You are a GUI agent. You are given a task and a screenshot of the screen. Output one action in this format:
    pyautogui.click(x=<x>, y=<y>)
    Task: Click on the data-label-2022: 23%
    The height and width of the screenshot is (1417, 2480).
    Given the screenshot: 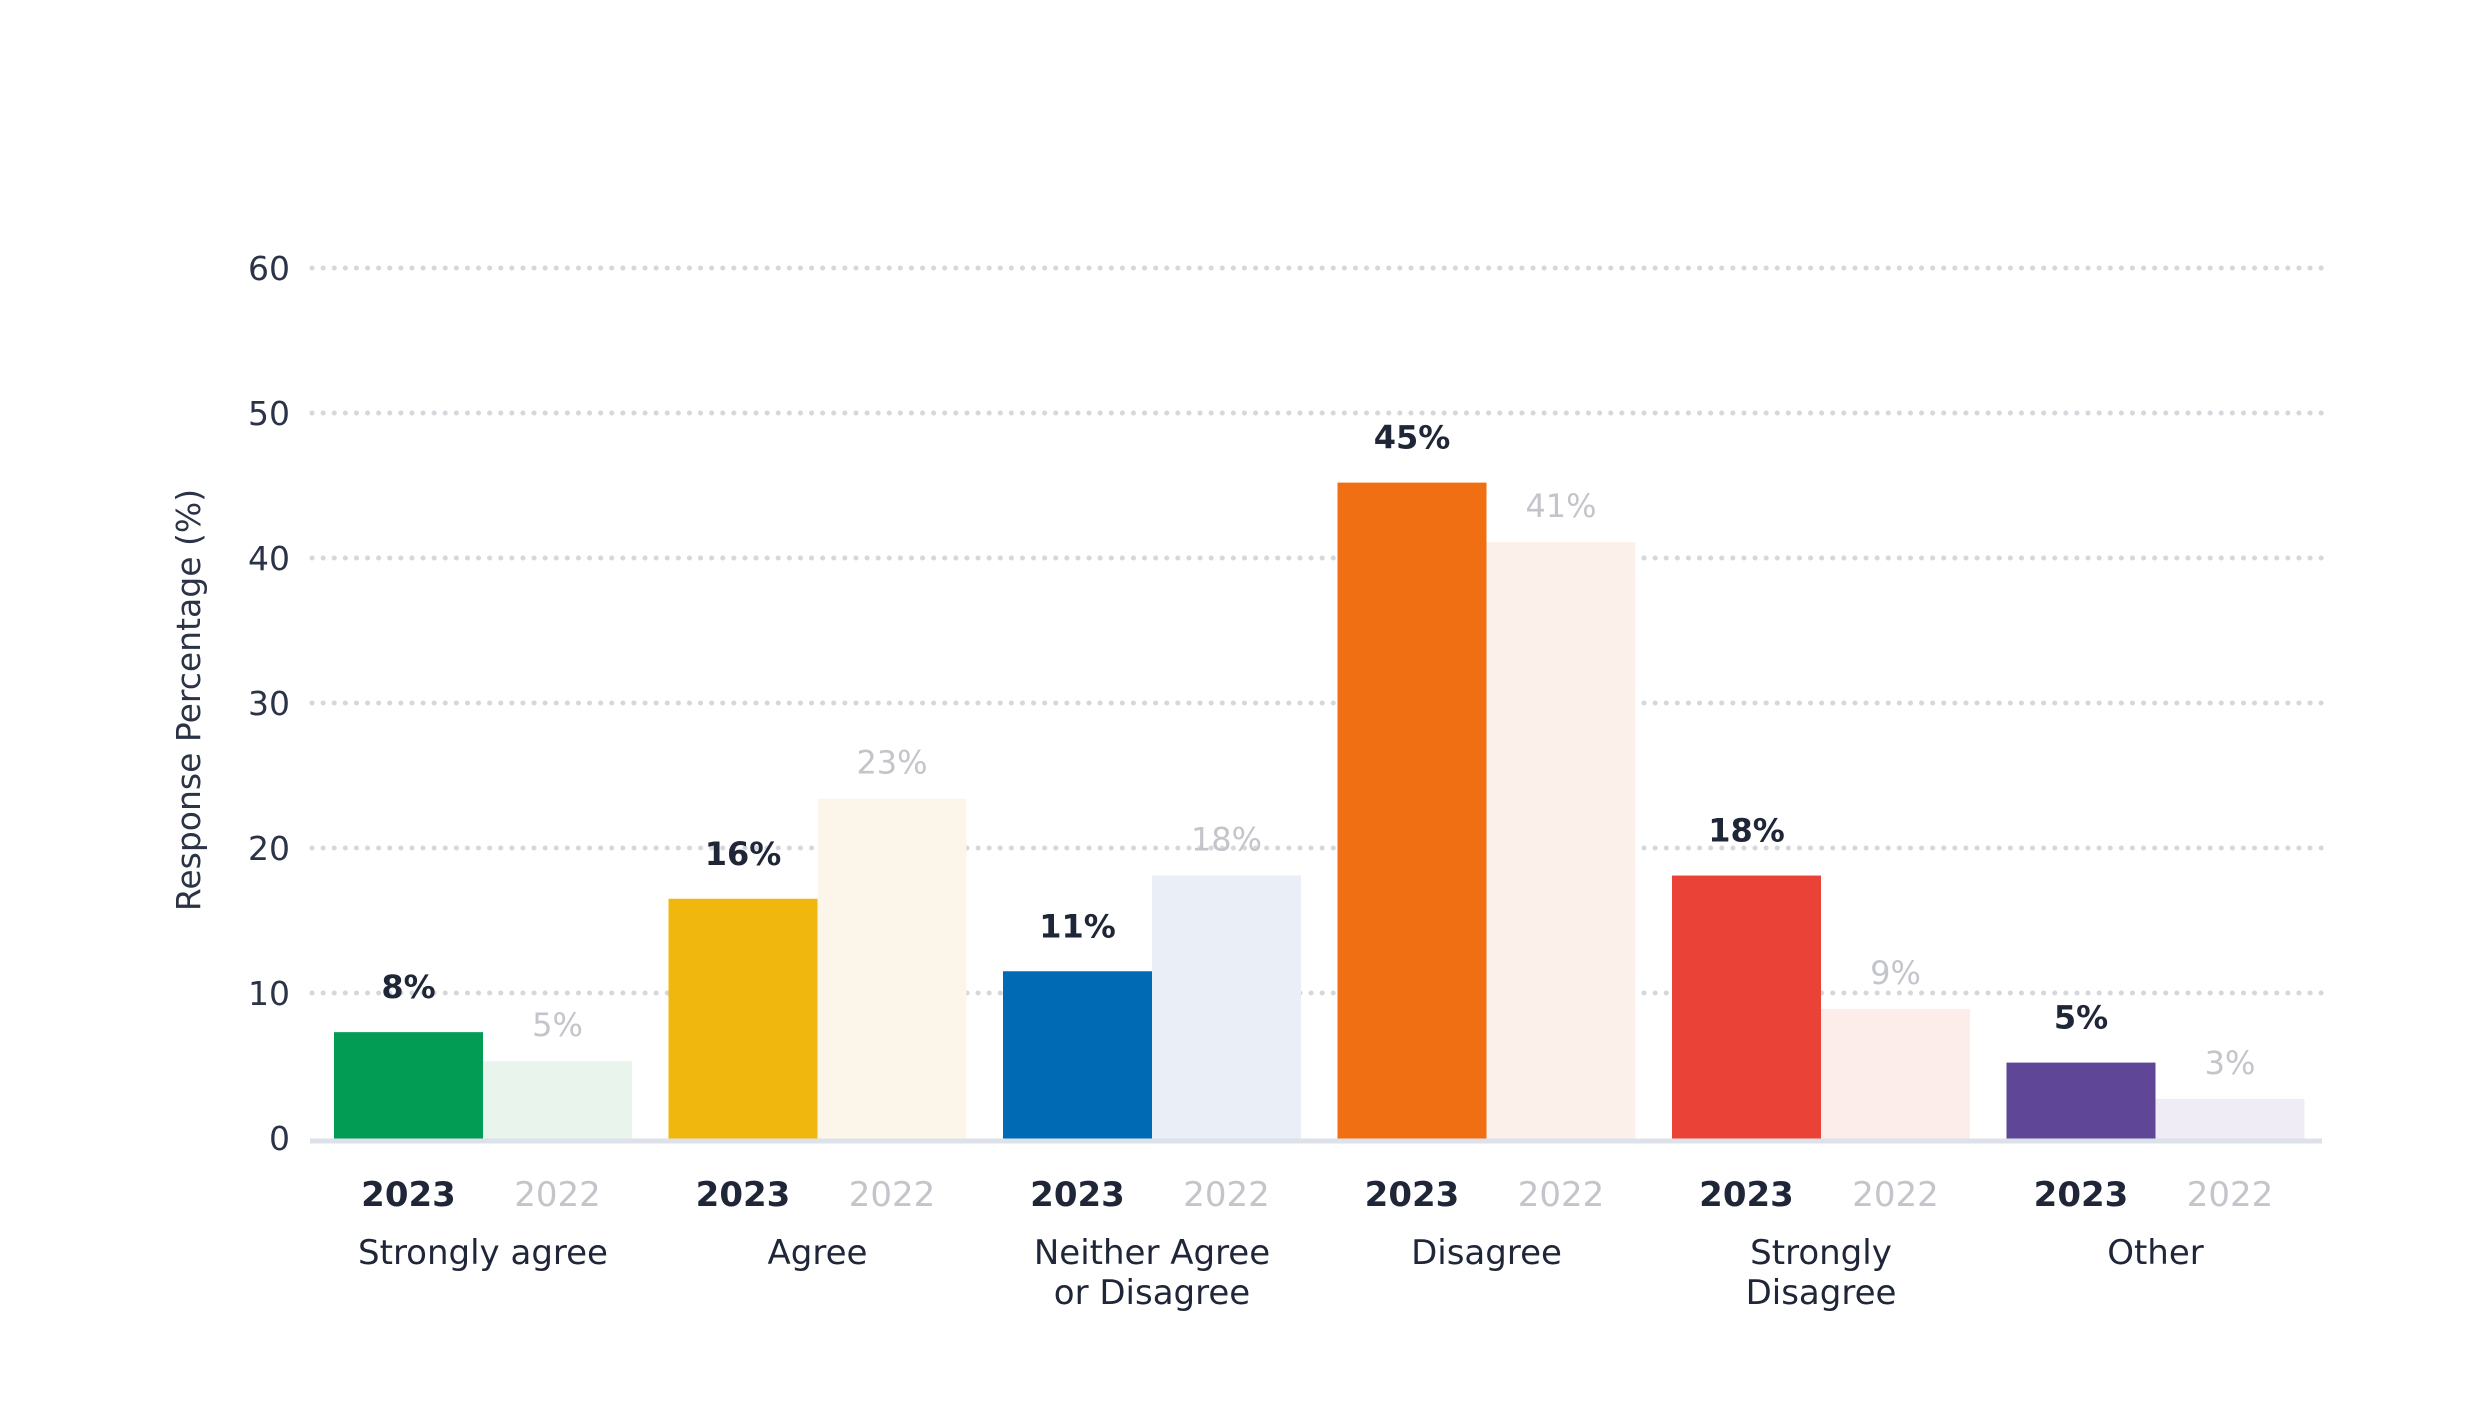 What is the action you would take?
    pyautogui.click(x=891, y=763)
    